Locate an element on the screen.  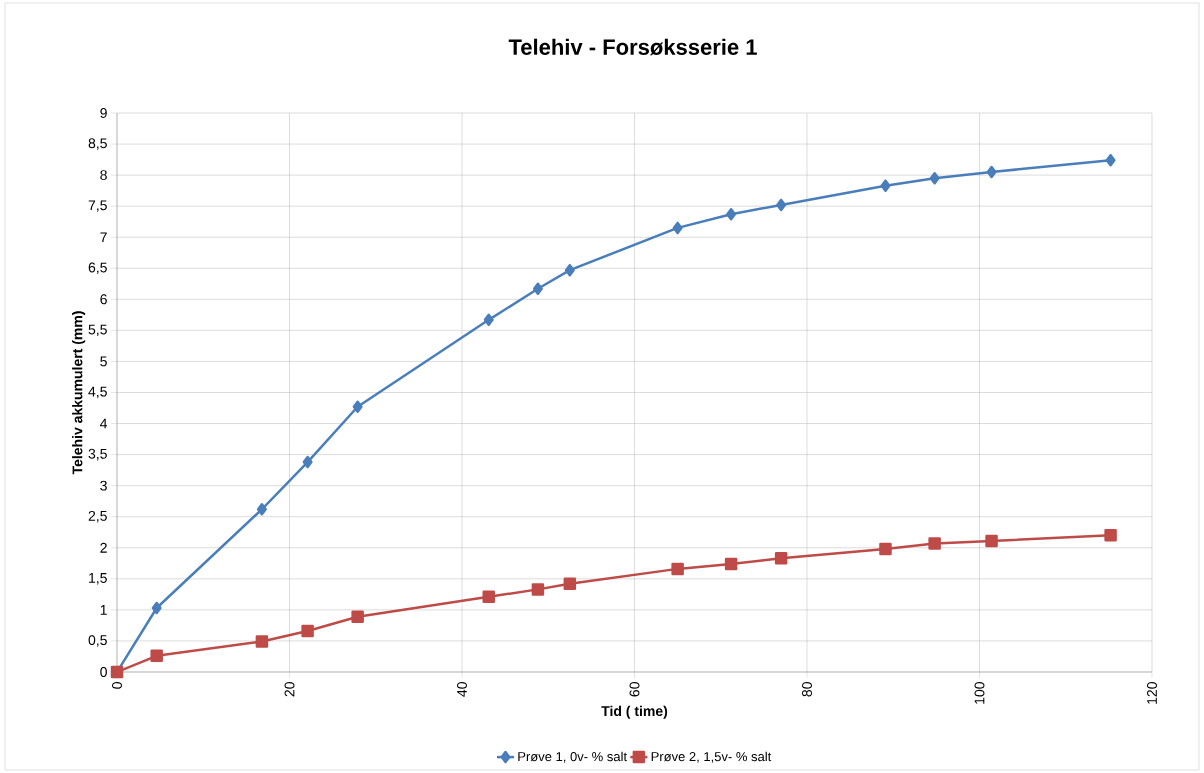
x-tick-label: 60 is located at coordinates (634, 689).